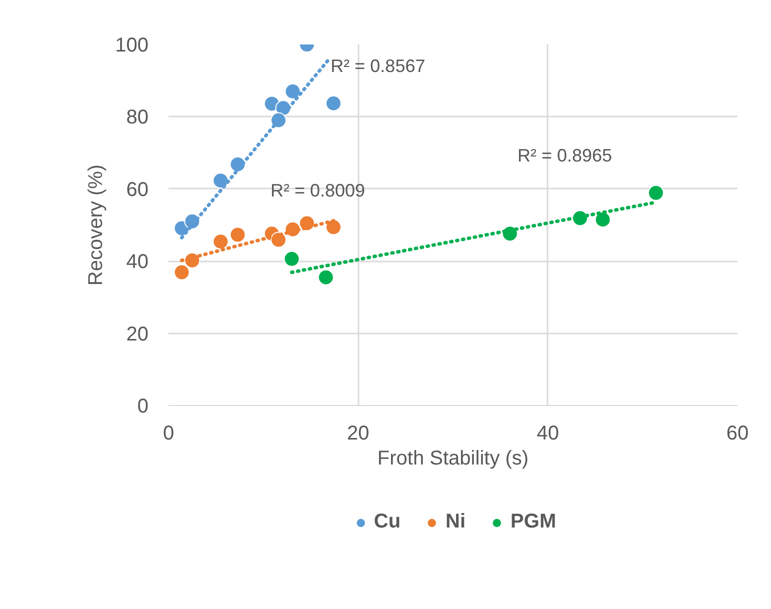 This screenshot has width=771, height=609. What do you see at coordinates (378, 66) in the screenshot?
I see `annotation: R² = 0.8567` at bounding box center [378, 66].